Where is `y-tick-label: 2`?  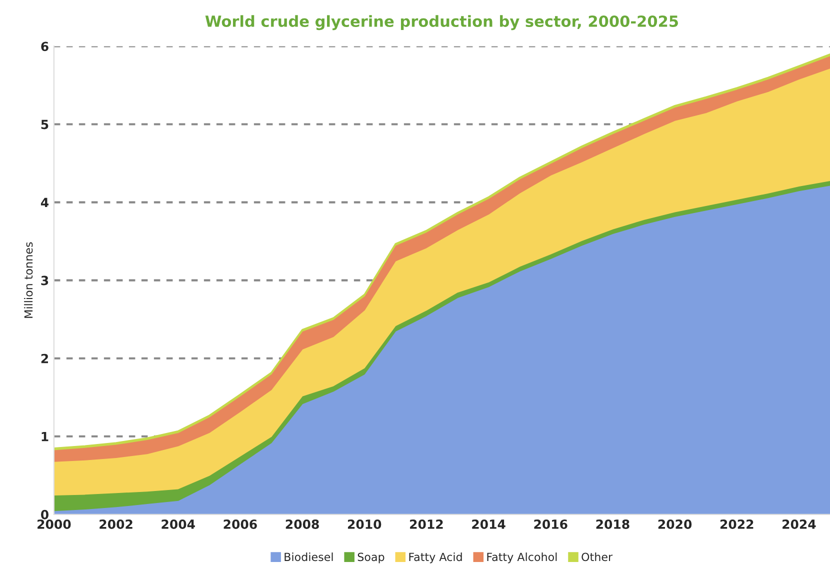 y-tick-label: 2 is located at coordinates (44, 359).